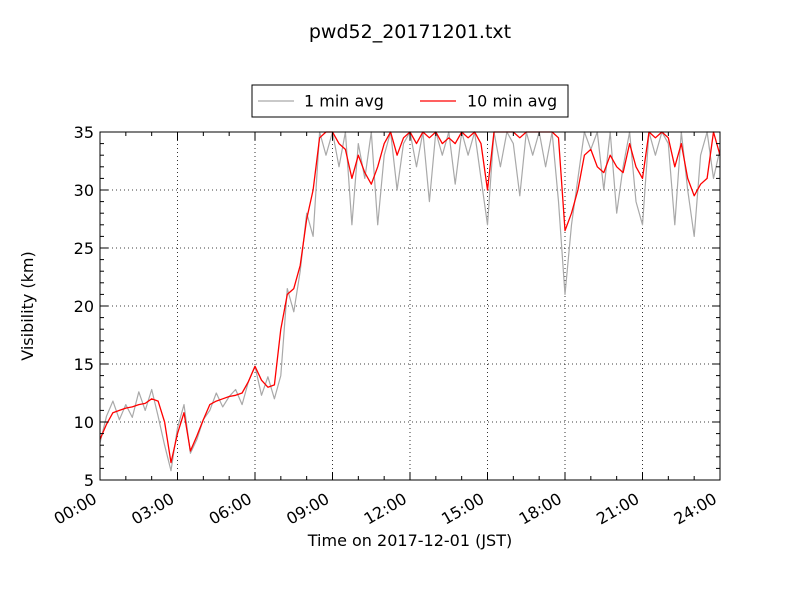 This screenshot has width=800, height=600. Describe the element at coordinates (84, 422) in the screenshot. I see `y-tick-label: 10` at that location.